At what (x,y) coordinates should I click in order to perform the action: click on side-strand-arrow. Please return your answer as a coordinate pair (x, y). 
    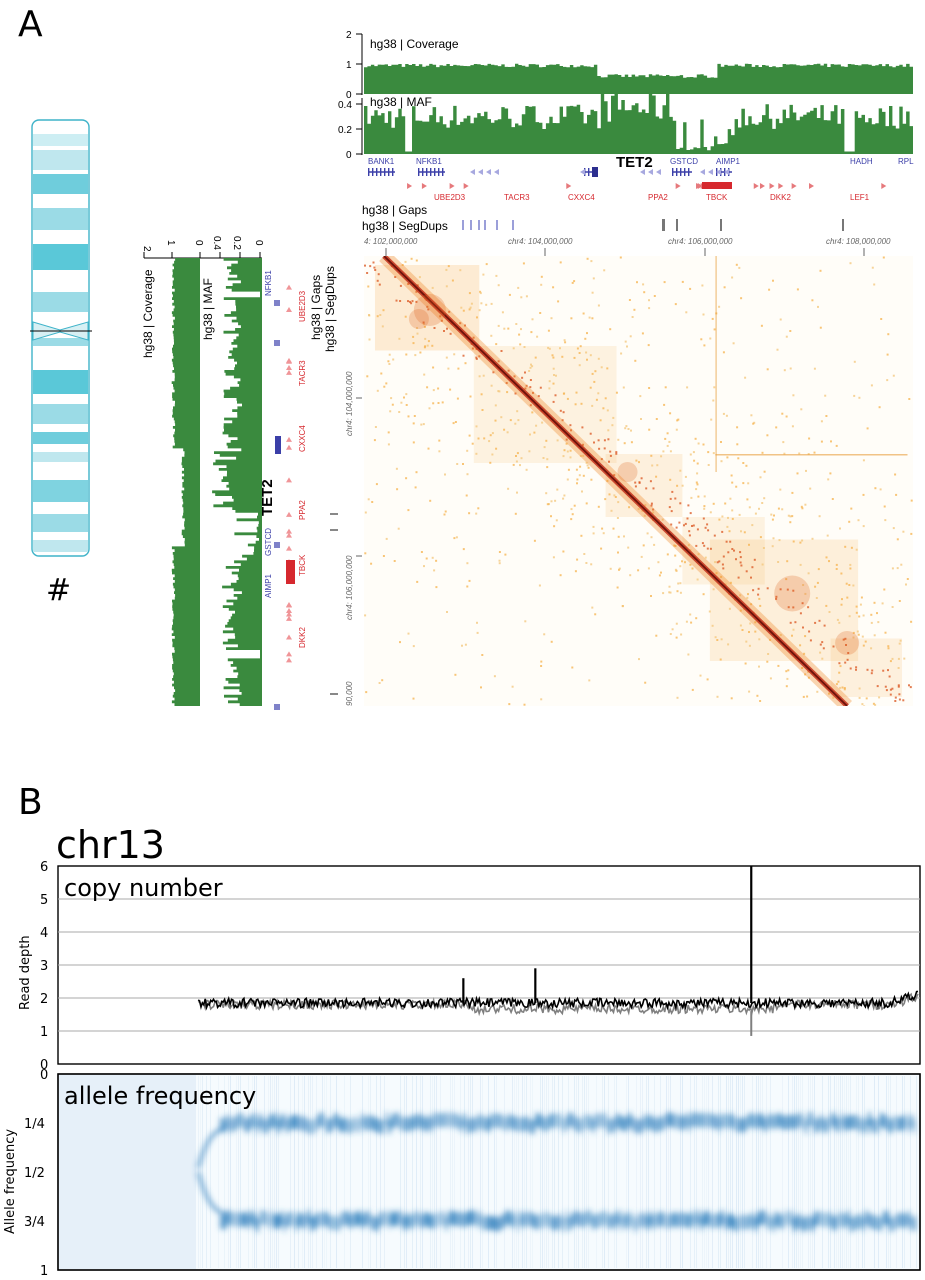
    Looking at the image, I should click on (289, 535).